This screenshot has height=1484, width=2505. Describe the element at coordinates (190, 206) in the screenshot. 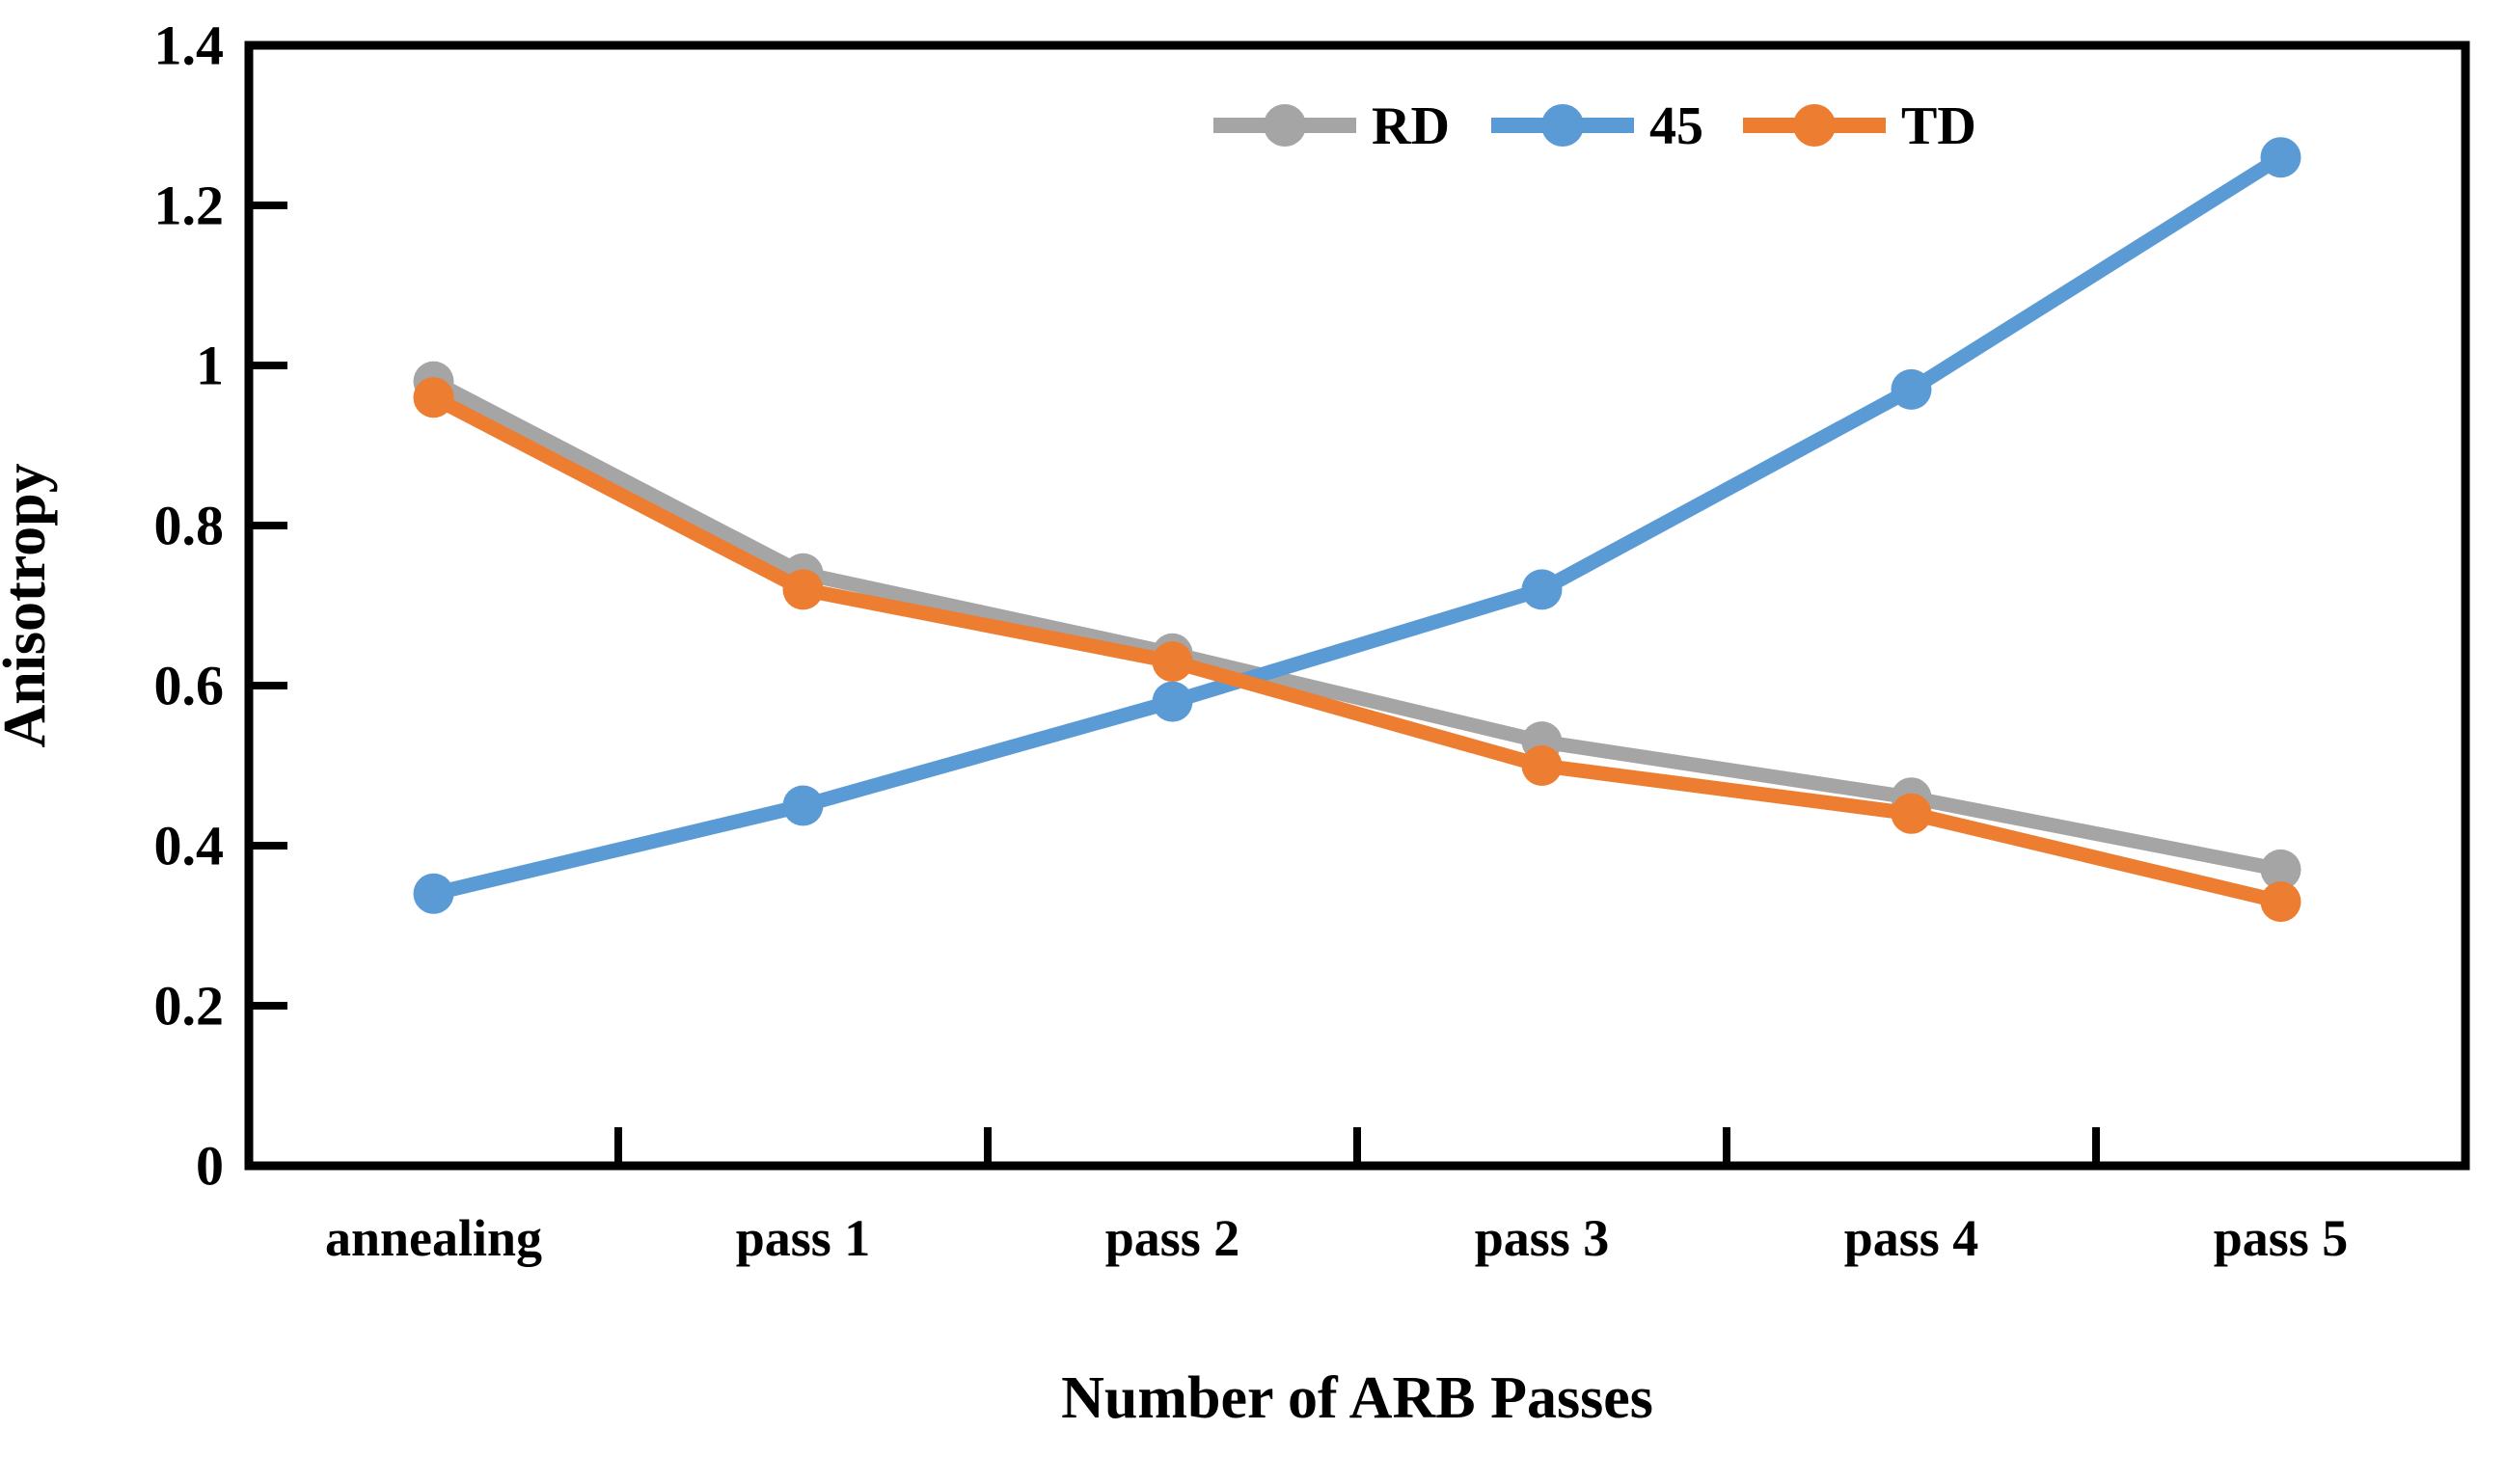

I see `y-tick-label: 1.2` at that location.